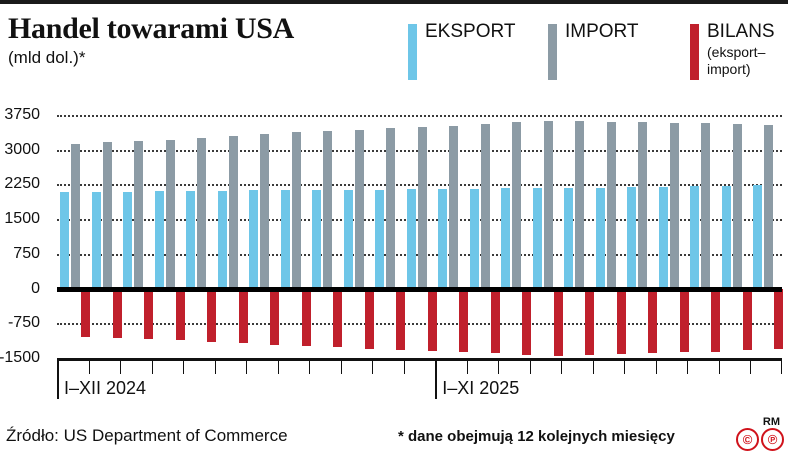  What do you see at coordinates (151, 28) in the screenshot?
I see `page-title: Handel towarami USA` at bounding box center [151, 28].